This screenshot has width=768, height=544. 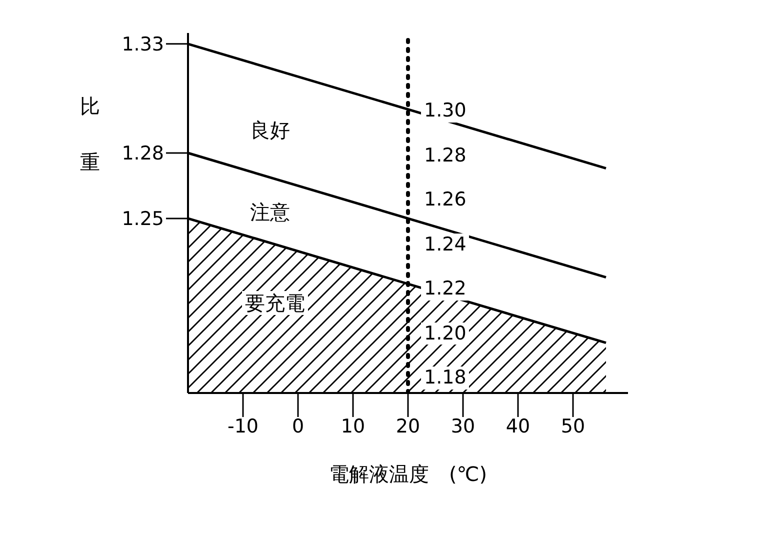 I want to click on annotation: 要充電, so click(x=275, y=303).